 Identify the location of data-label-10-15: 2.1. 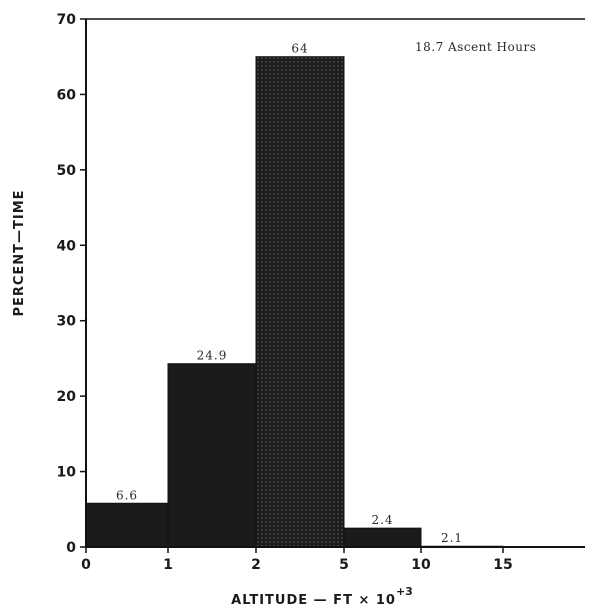
(452, 538).